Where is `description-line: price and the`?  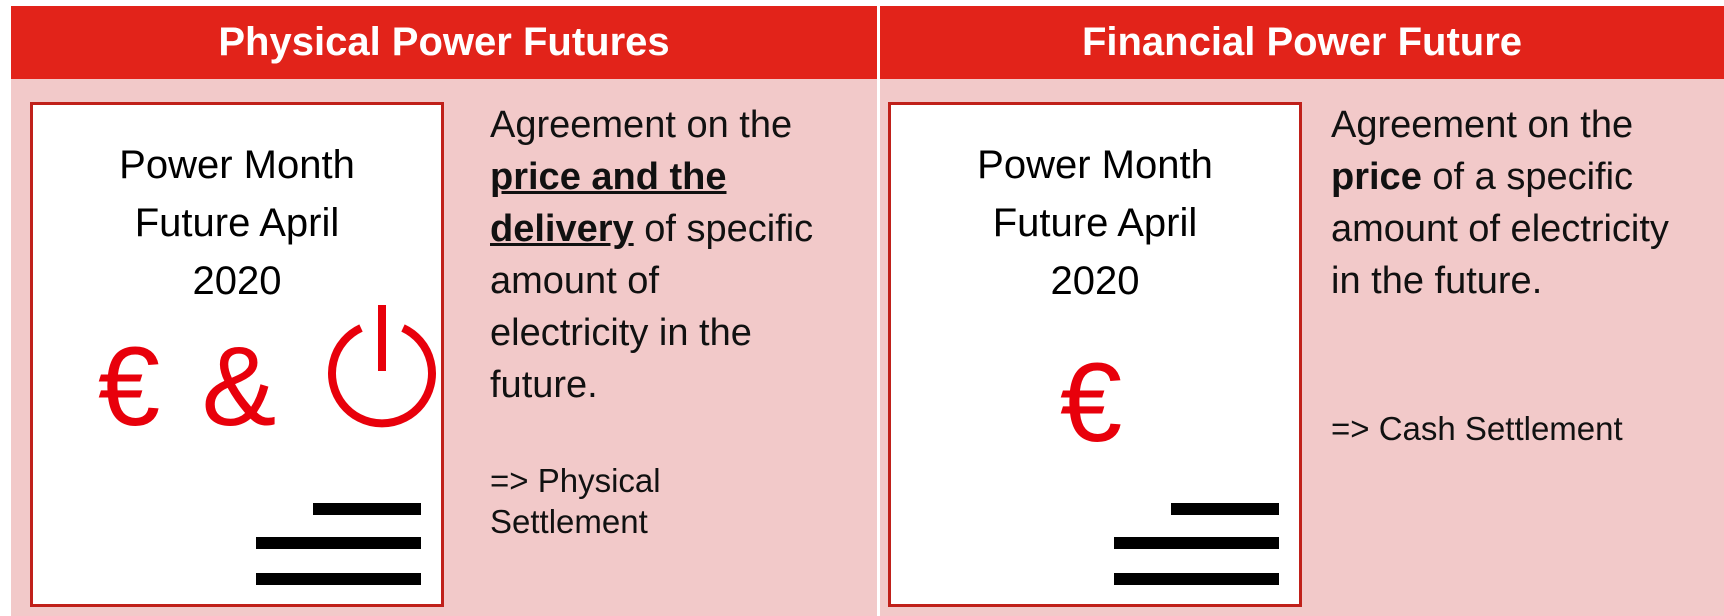 description-line: price and the is located at coordinates (608, 177).